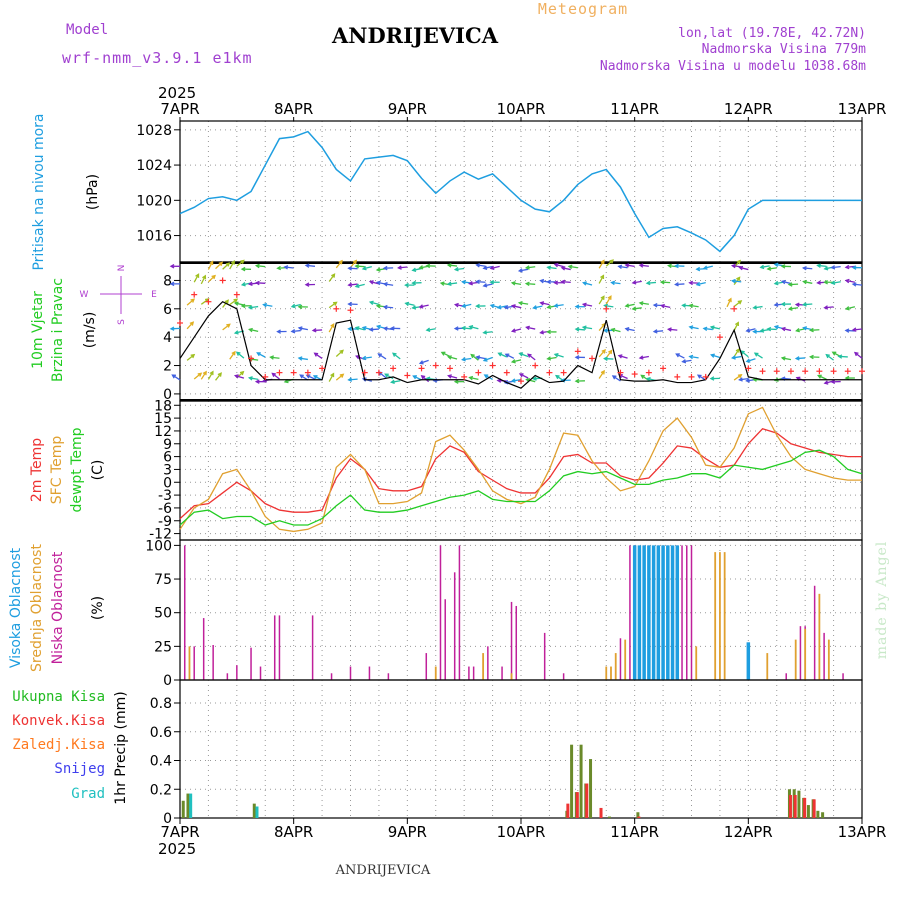 This screenshot has width=900, height=900. Describe the element at coordinates (163, 614) in the screenshot. I see `y-tick-label: 50` at that location.